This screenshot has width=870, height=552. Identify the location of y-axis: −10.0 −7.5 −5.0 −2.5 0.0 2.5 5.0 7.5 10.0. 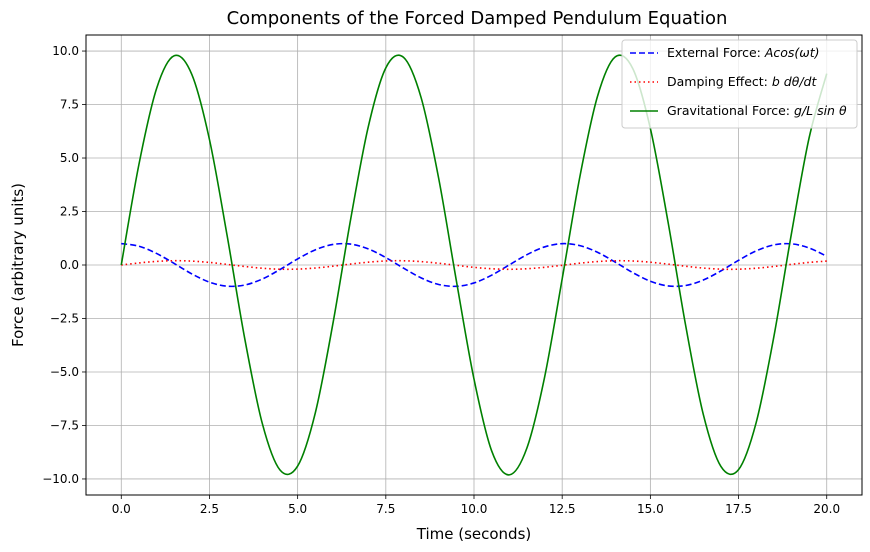
(64, 265).